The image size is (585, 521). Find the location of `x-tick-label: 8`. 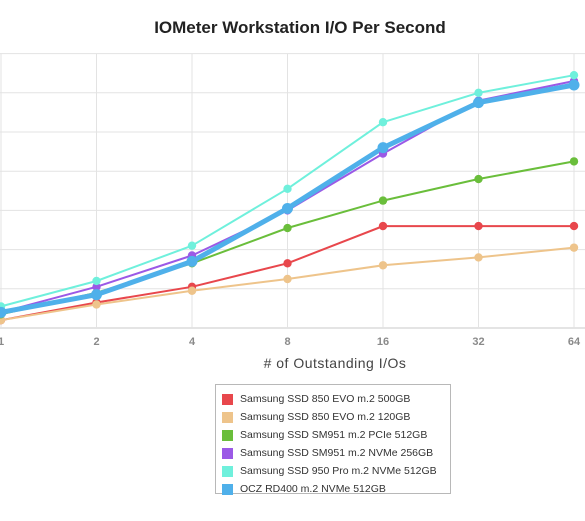

x-tick-label: 8 is located at coordinates (287, 342).